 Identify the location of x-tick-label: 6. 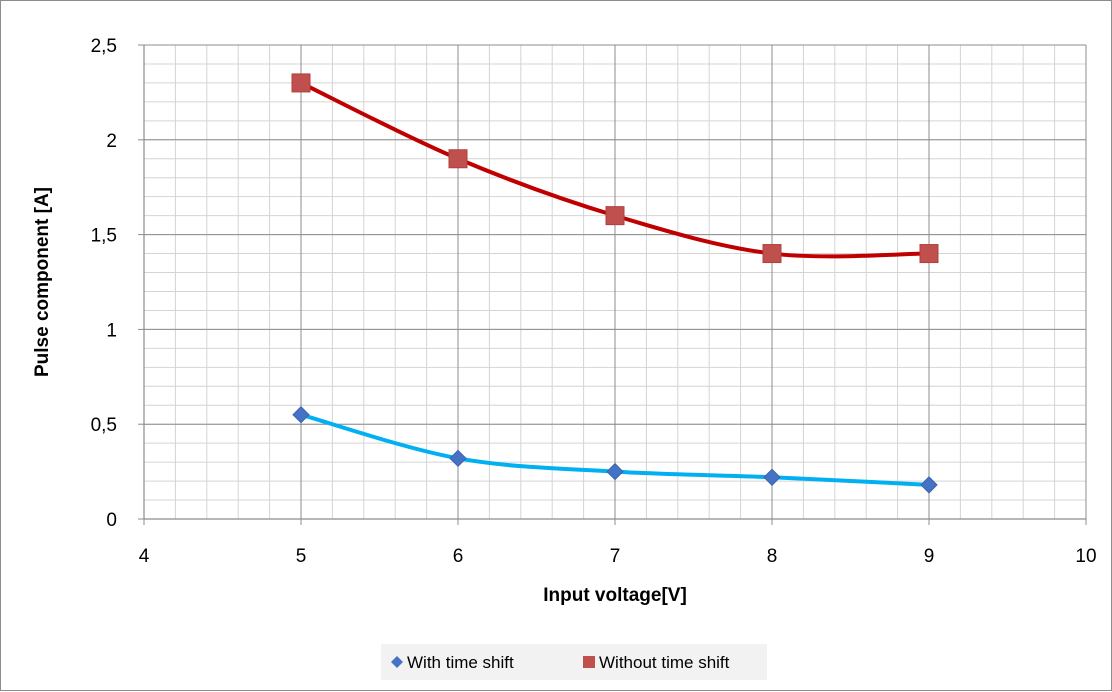
(458, 556).